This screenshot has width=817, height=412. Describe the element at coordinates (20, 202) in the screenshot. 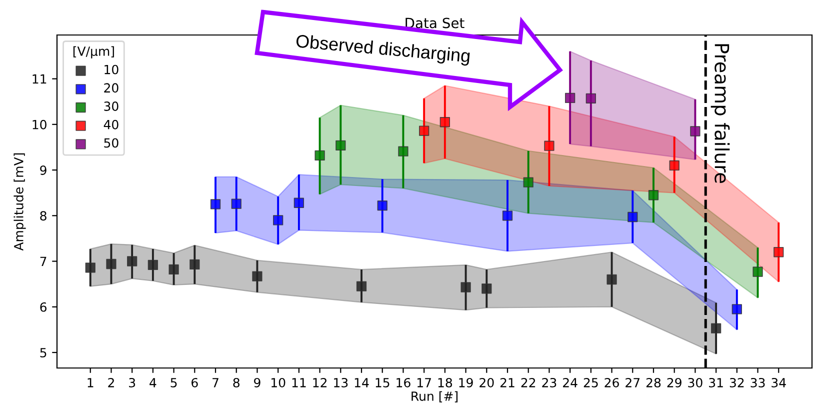

I see `y-axis-title: Amplitude [mV]` at that location.